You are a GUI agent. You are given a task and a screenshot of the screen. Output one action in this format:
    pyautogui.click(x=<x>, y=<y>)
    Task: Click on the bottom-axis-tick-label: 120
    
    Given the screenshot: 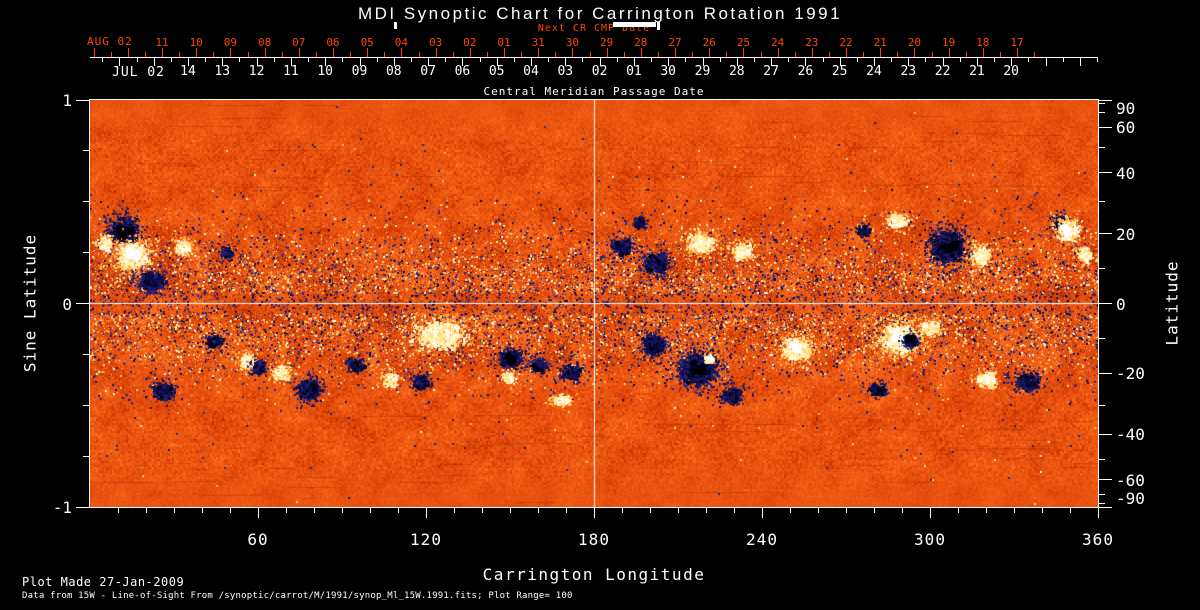 What is the action you would take?
    pyautogui.click(x=426, y=539)
    